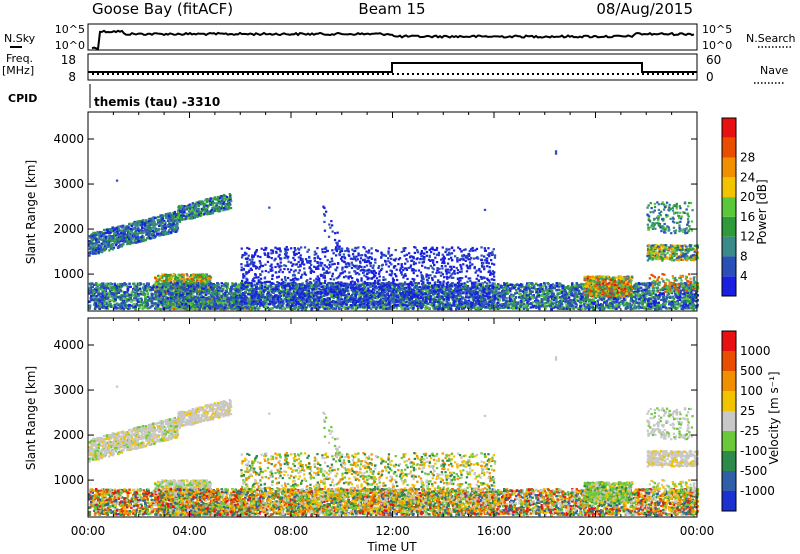  Describe the element at coordinates (157, 102) in the screenshot. I see `cpid-value: themis (tau) -3310` at that location.